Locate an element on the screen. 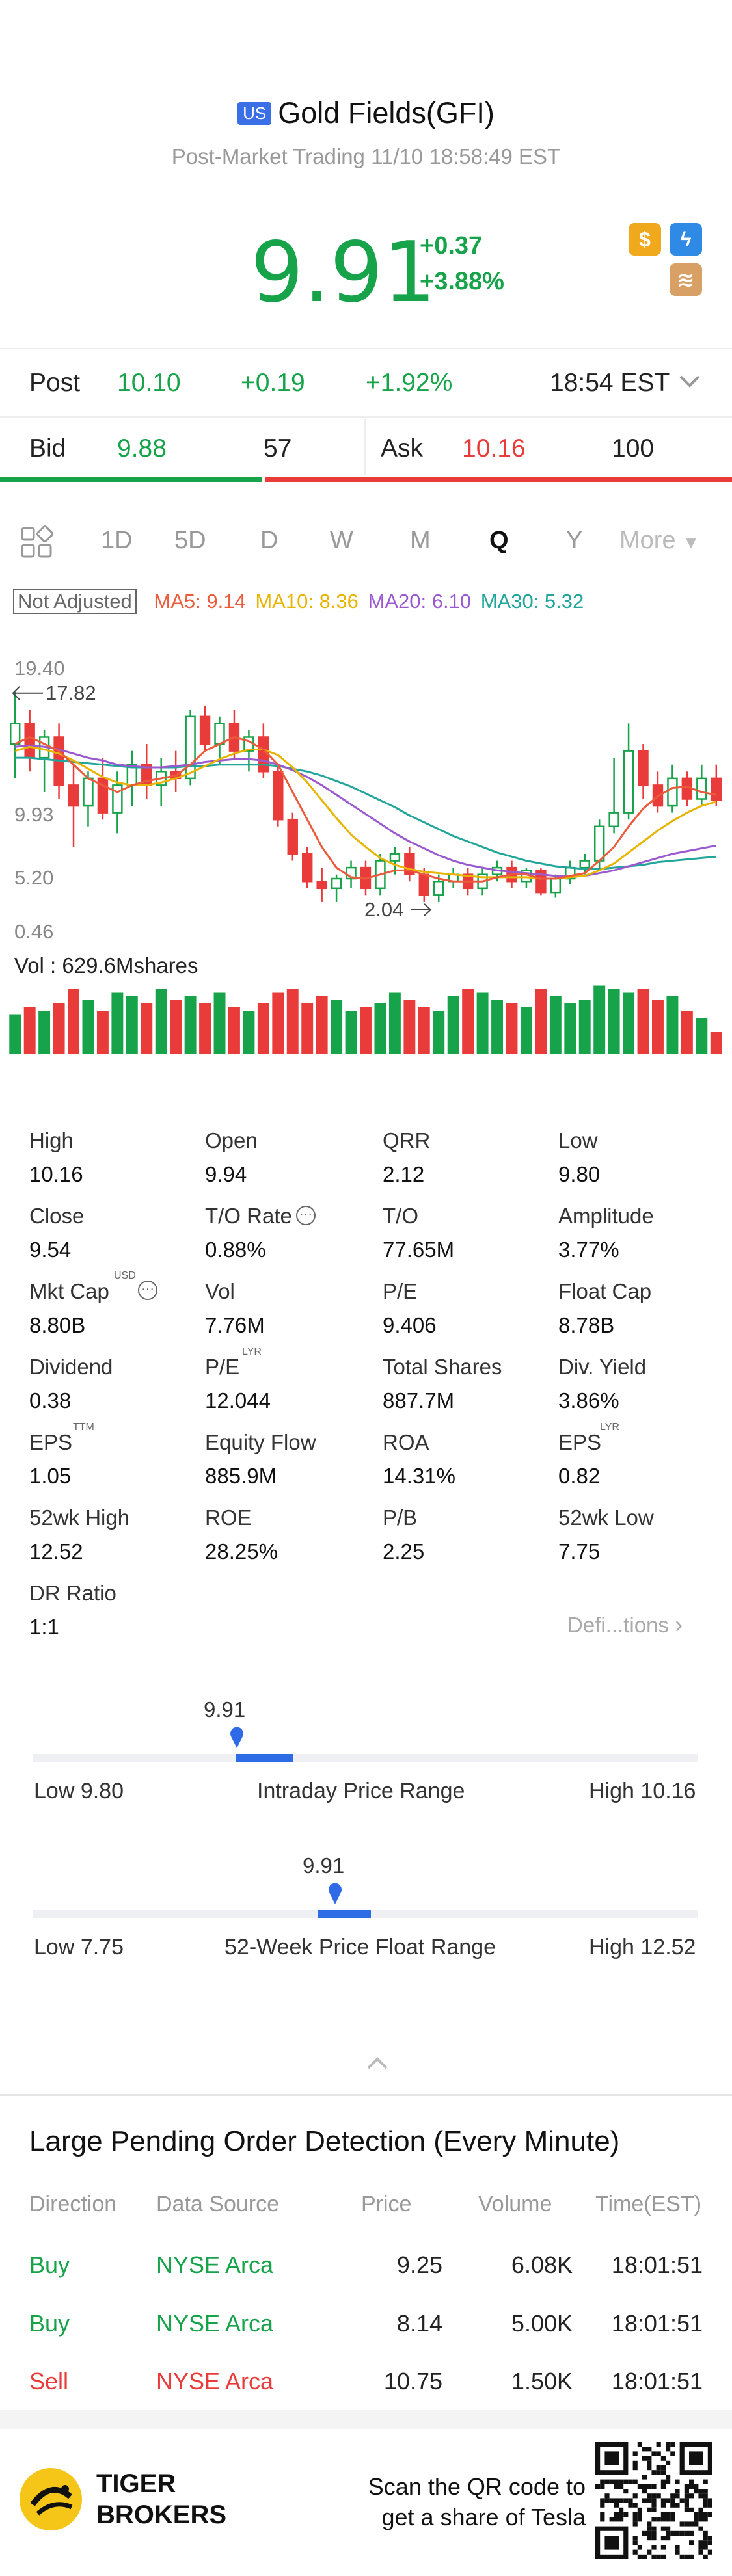  definitions-link: Defi...tions › is located at coordinates (625, 1625).